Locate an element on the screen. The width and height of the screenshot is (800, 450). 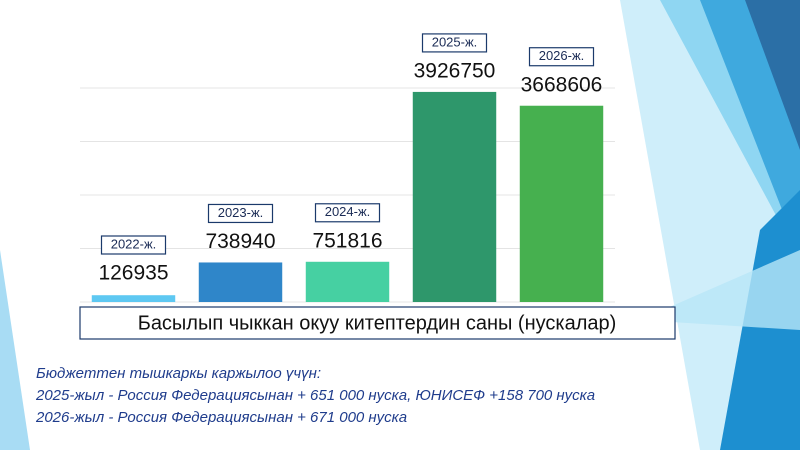
category-label: 2025-ж. is located at coordinates (455, 41).